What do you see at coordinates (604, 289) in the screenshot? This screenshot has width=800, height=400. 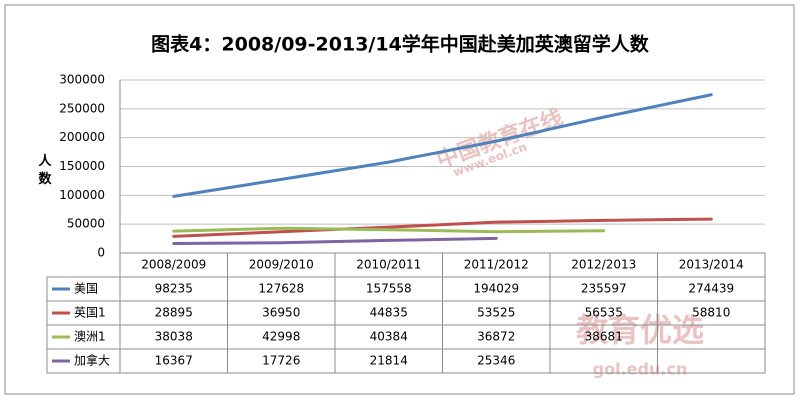 I see `table-value: 235597` at bounding box center [604, 289].